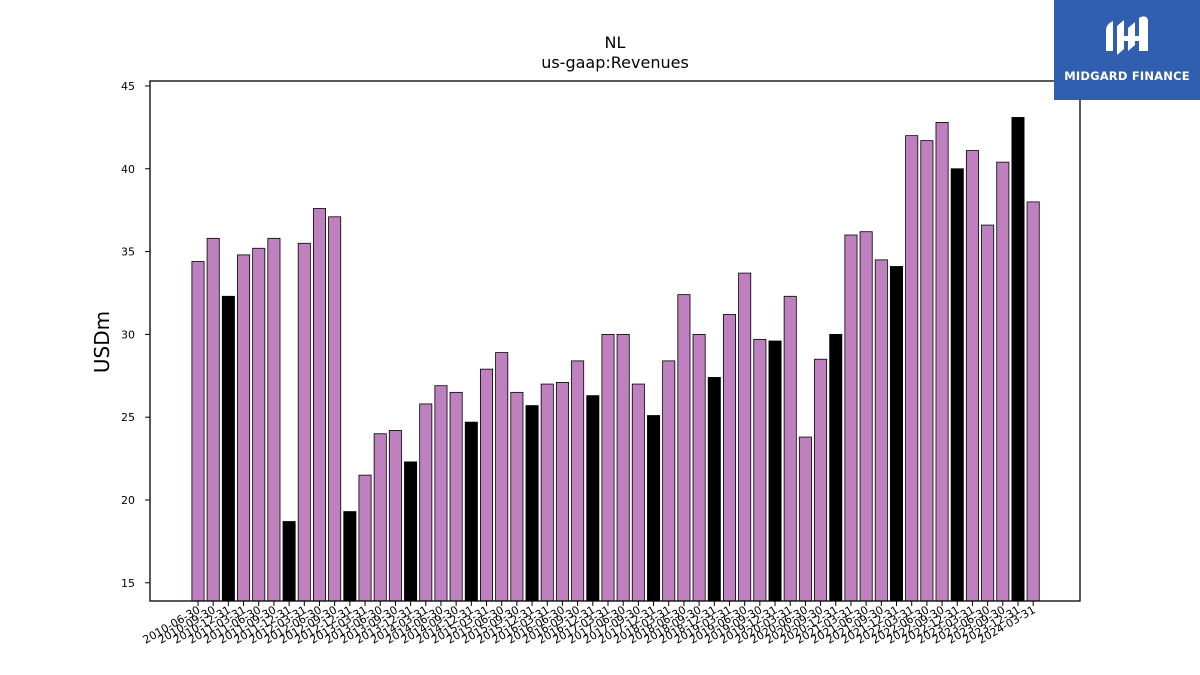 Image resolution: width=1200 pixels, height=675 pixels. Describe the element at coordinates (1127, 35) in the screenshot. I see `midgard-logo-icon` at that location.